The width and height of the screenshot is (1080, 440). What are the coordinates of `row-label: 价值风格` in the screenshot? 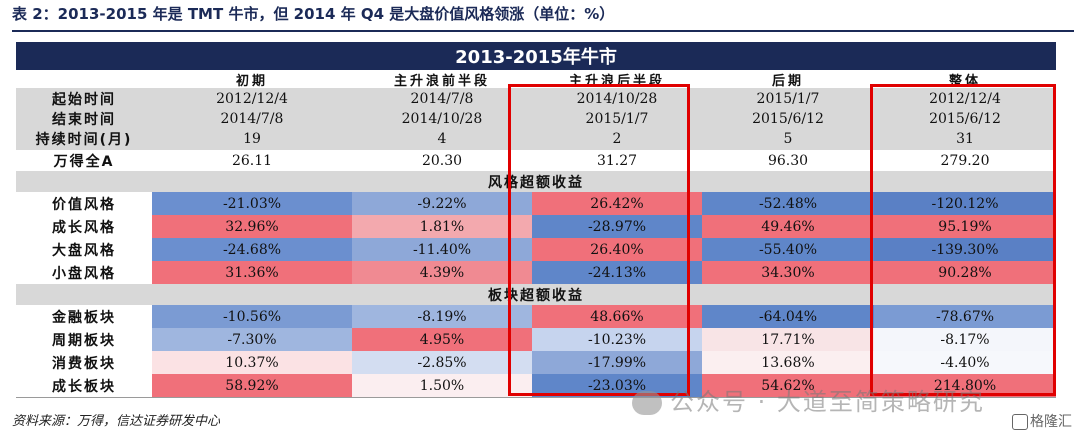 It's located at (84, 204).